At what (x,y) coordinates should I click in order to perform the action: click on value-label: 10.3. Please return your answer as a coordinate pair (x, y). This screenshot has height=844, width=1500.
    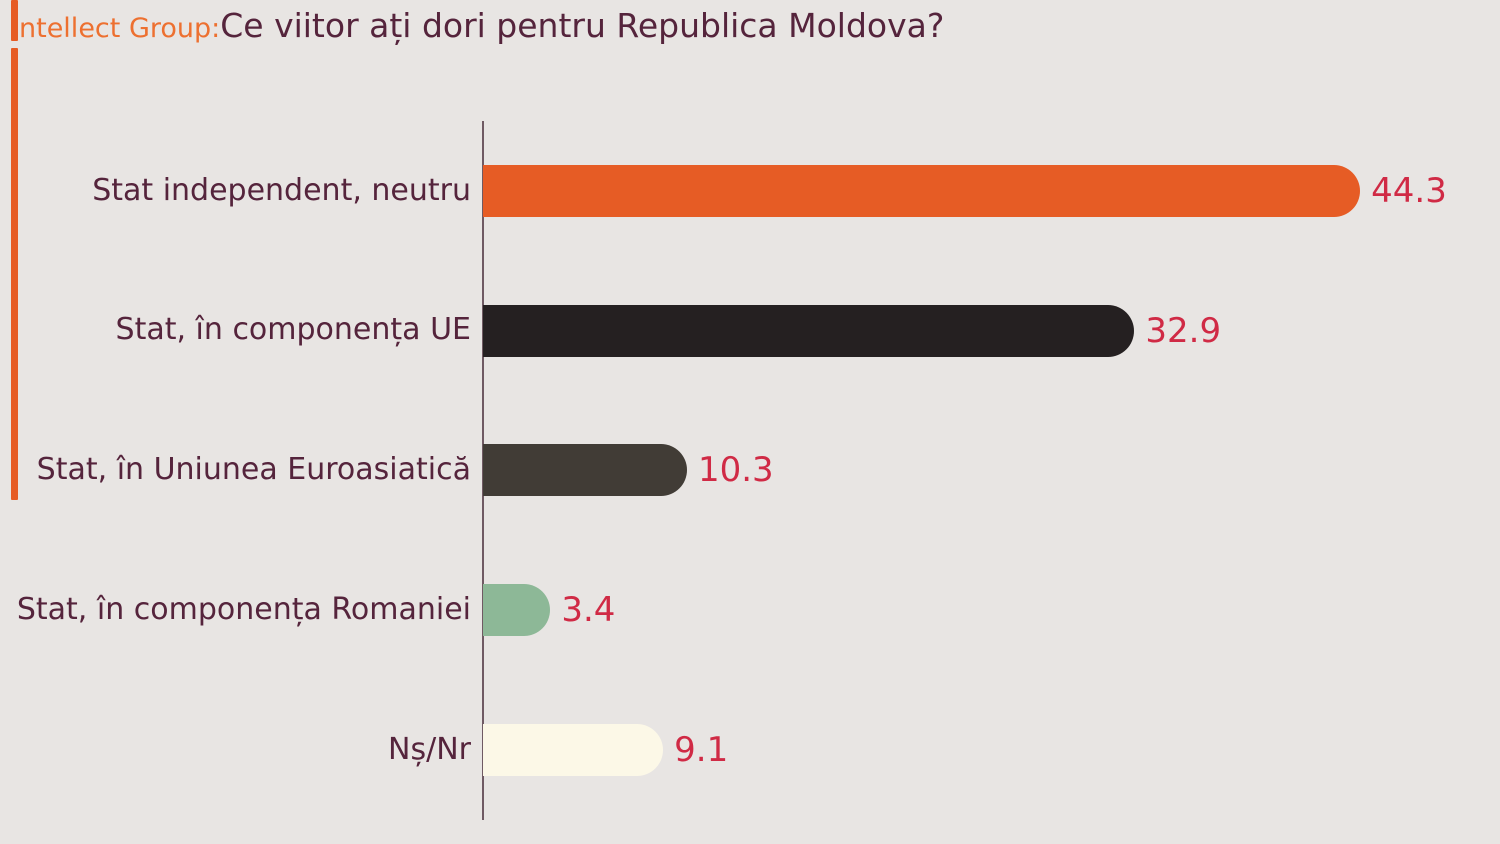
    Looking at the image, I should click on (735, 470).